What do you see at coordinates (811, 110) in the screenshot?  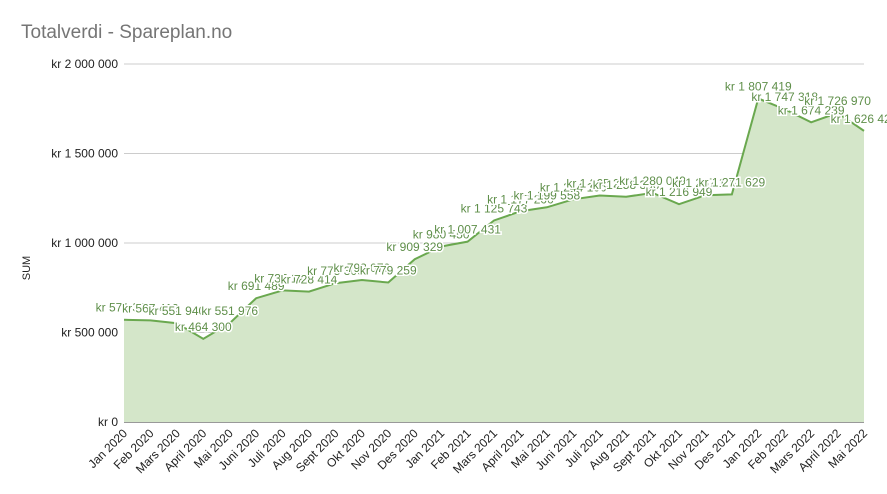 I see `data-label: kr 1 674 239` at bounding box center [811, 110].